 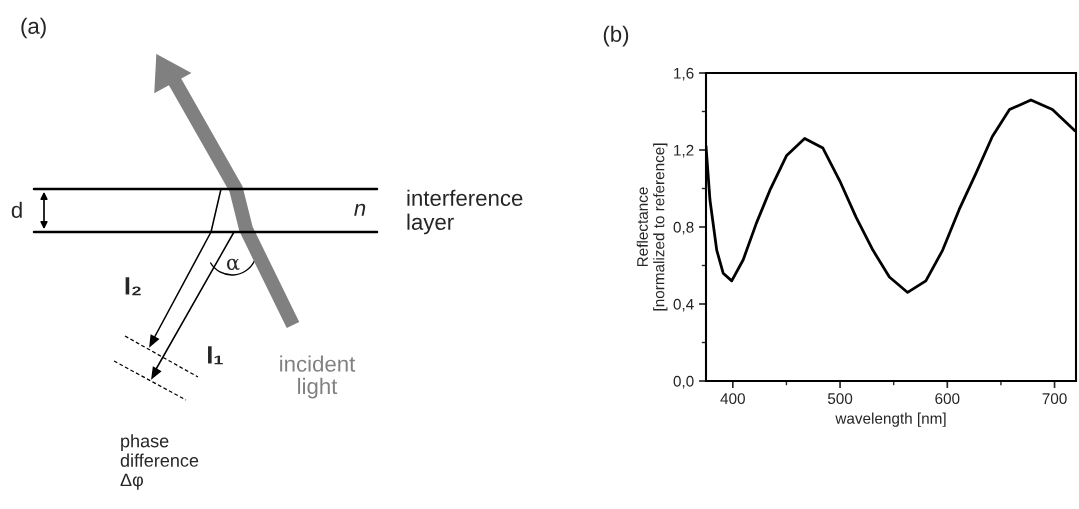 What do you see at coordinates (683, 305) in the screenshot?
I see `y-tick-label: 0,4` at bounding box center [683, 305].